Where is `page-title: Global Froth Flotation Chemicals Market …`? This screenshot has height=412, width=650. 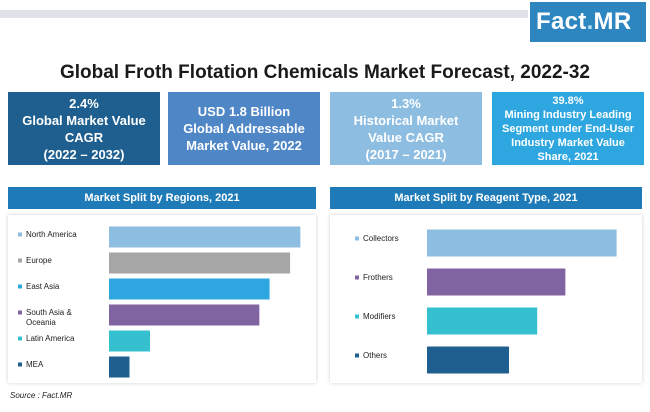
page-title: Global Froth Flotation Chemicals Market … is located at coordinates (325, 72).